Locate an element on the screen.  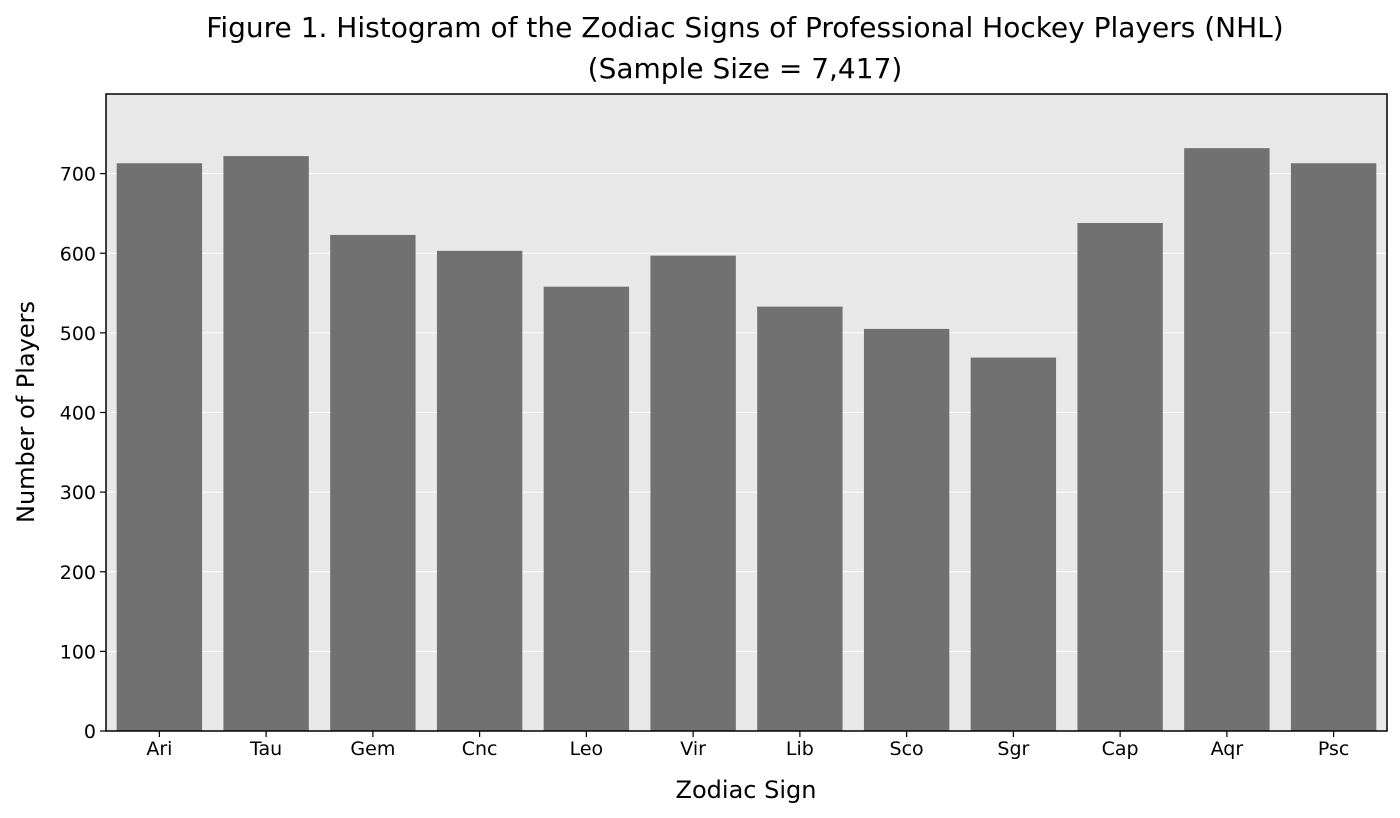
x-tick-label-psc: Psc is located at coordinates (1333, 749).